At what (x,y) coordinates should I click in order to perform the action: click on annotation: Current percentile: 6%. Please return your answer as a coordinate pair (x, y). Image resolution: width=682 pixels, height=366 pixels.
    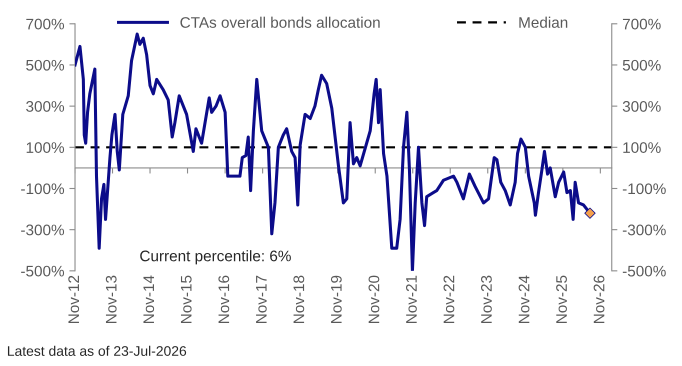
    Looking at the image, I should click on (215, 257).